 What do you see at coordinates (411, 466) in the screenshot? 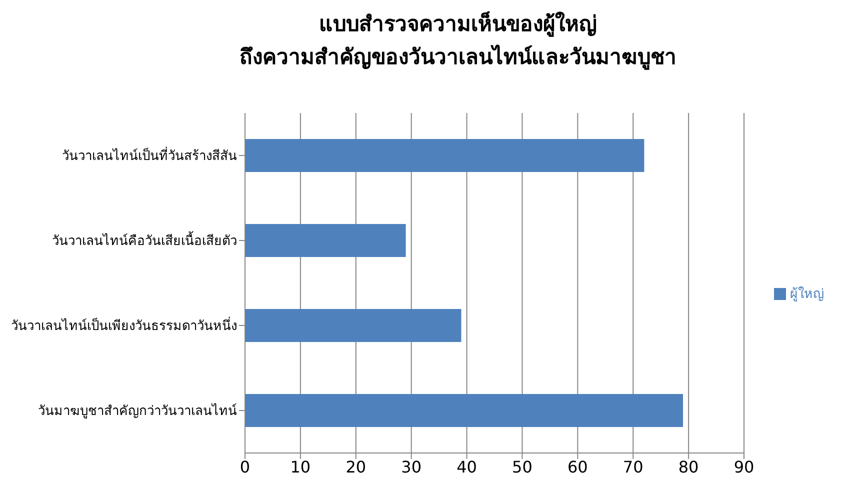
I see `x-tick-label: 30` at bounding box center [411, 466].